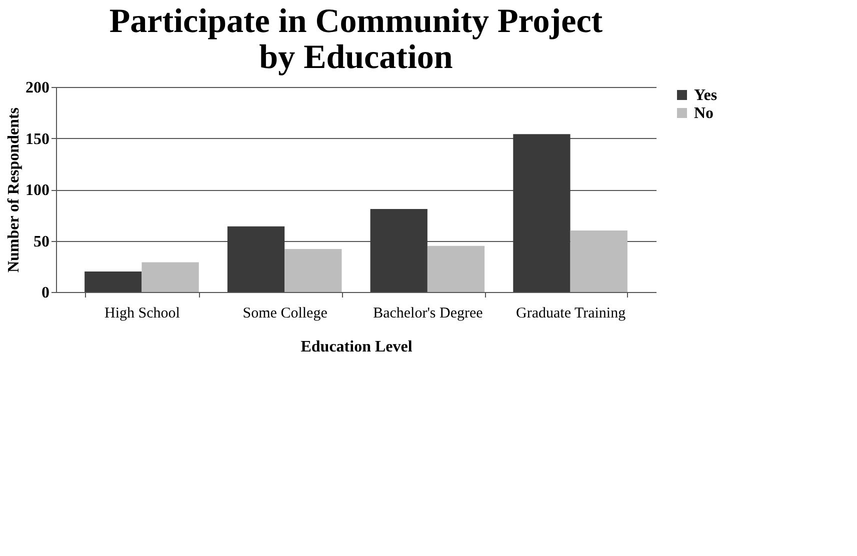 The width and height of the screenshot is (857, 556). I want to click on y-tick-label: 100, so click(38, 190).